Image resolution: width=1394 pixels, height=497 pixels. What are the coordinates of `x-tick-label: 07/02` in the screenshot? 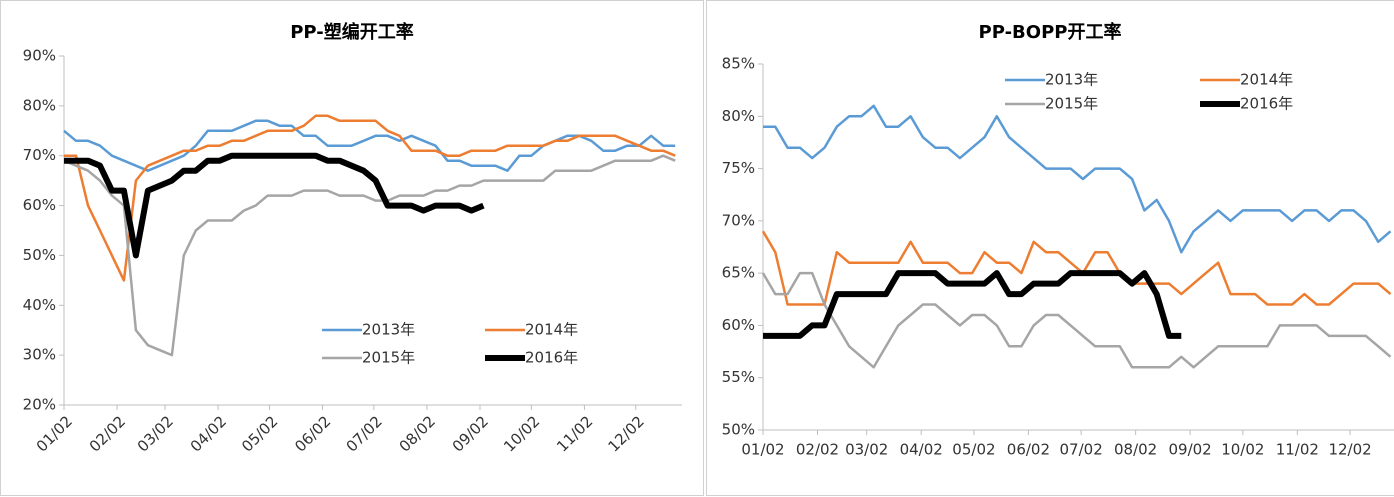 It's located at (1081, 450).